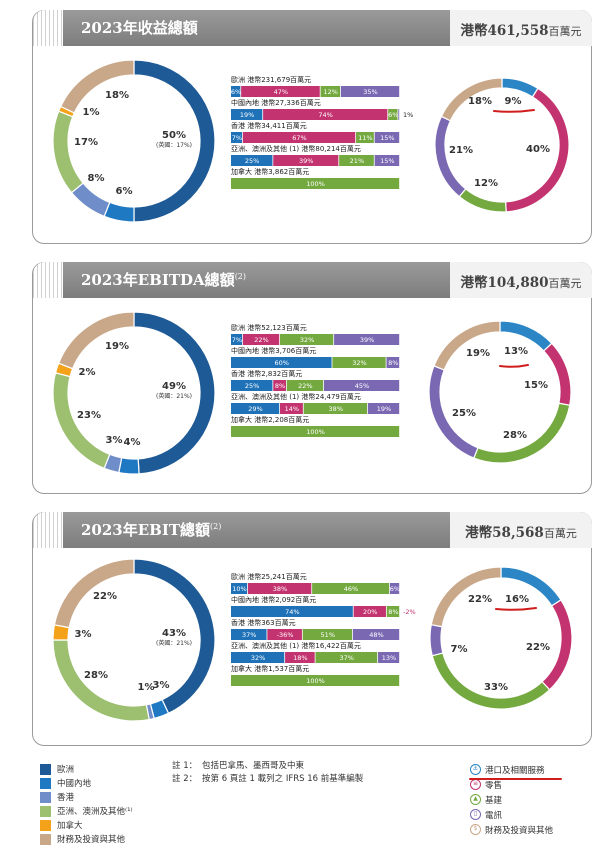  I want to click on bar-region-label: 歐洲 港幣25,241百萬元, so click(269, 576).